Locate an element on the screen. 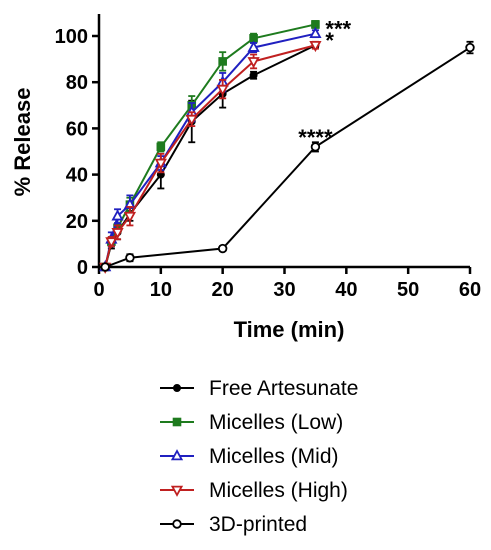 The height and width of the screenshot is (550, 491). legend-label: Micelles (Mid) is located at coordinates (274, 456).